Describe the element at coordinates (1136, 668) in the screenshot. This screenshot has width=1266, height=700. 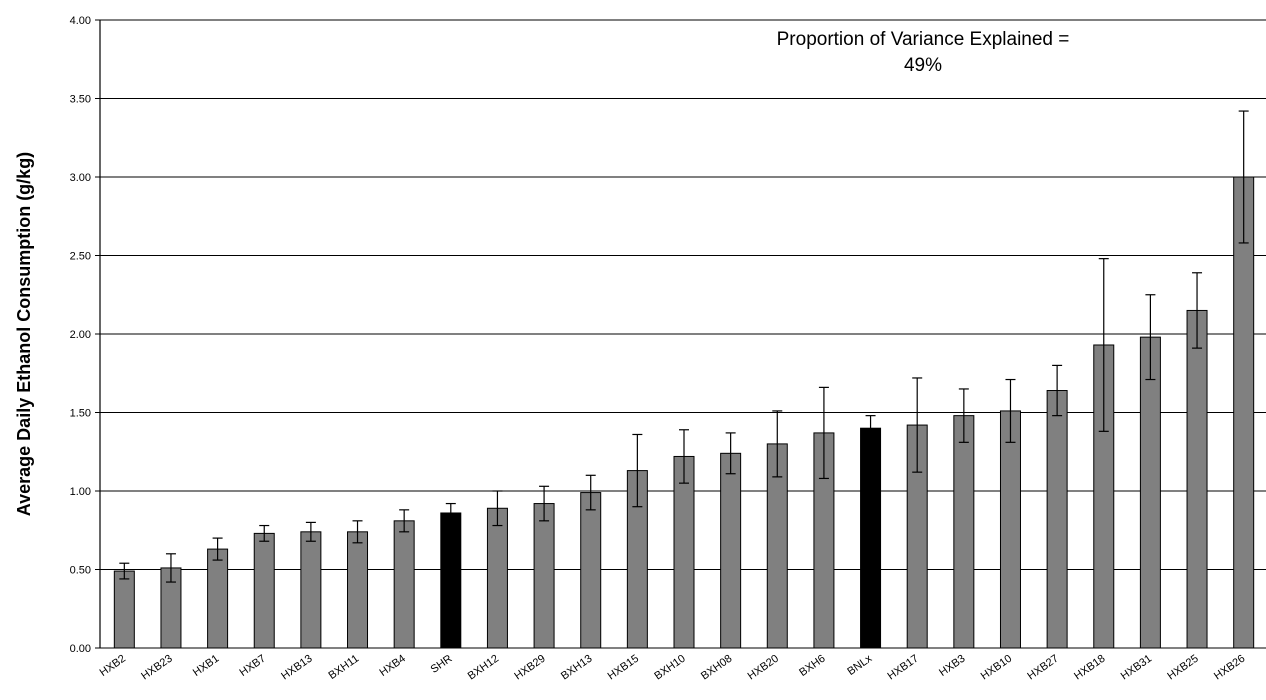
I see `x-tick-label: HXB31` at that location.